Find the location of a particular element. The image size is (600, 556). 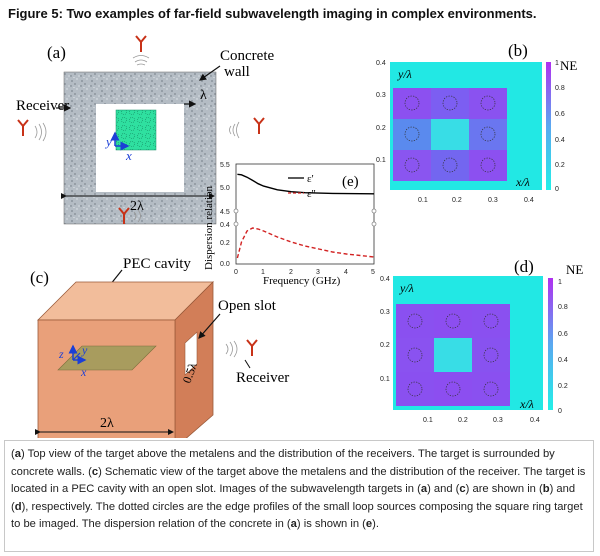

map-b-xtick: 0.3 is located at coordinates (493, 200).